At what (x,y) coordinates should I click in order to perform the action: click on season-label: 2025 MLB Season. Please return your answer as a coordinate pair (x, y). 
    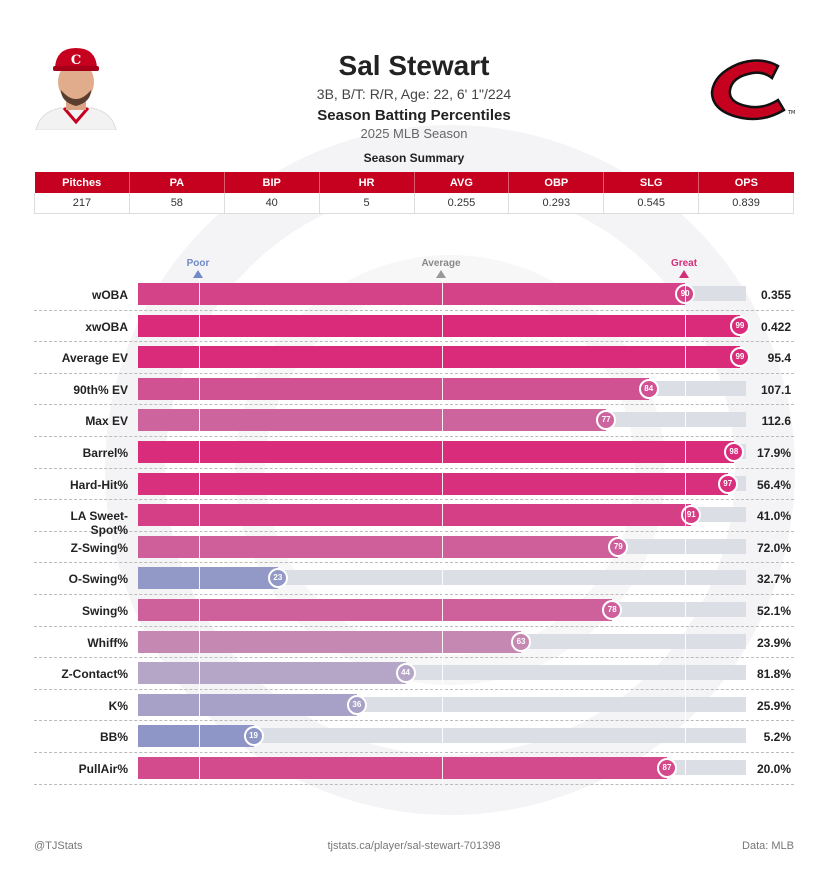
    Looking at the image, I should click on (414, 133).